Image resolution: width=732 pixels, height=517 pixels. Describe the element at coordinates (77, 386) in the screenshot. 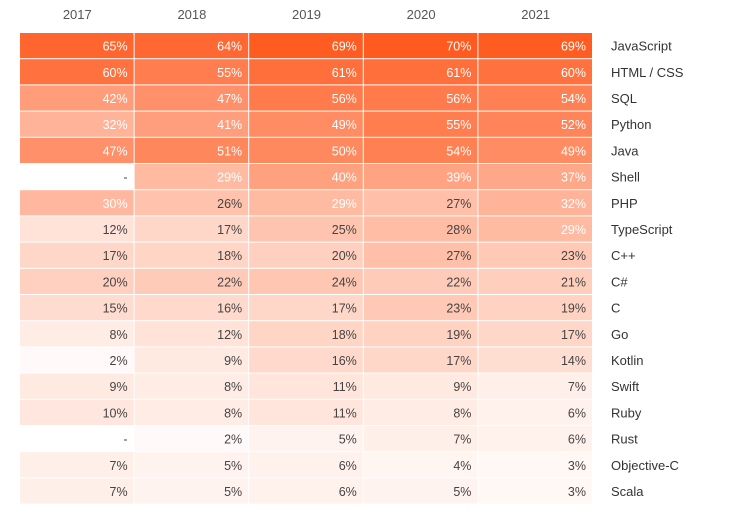

I see `cell-swift-2017` at that location.